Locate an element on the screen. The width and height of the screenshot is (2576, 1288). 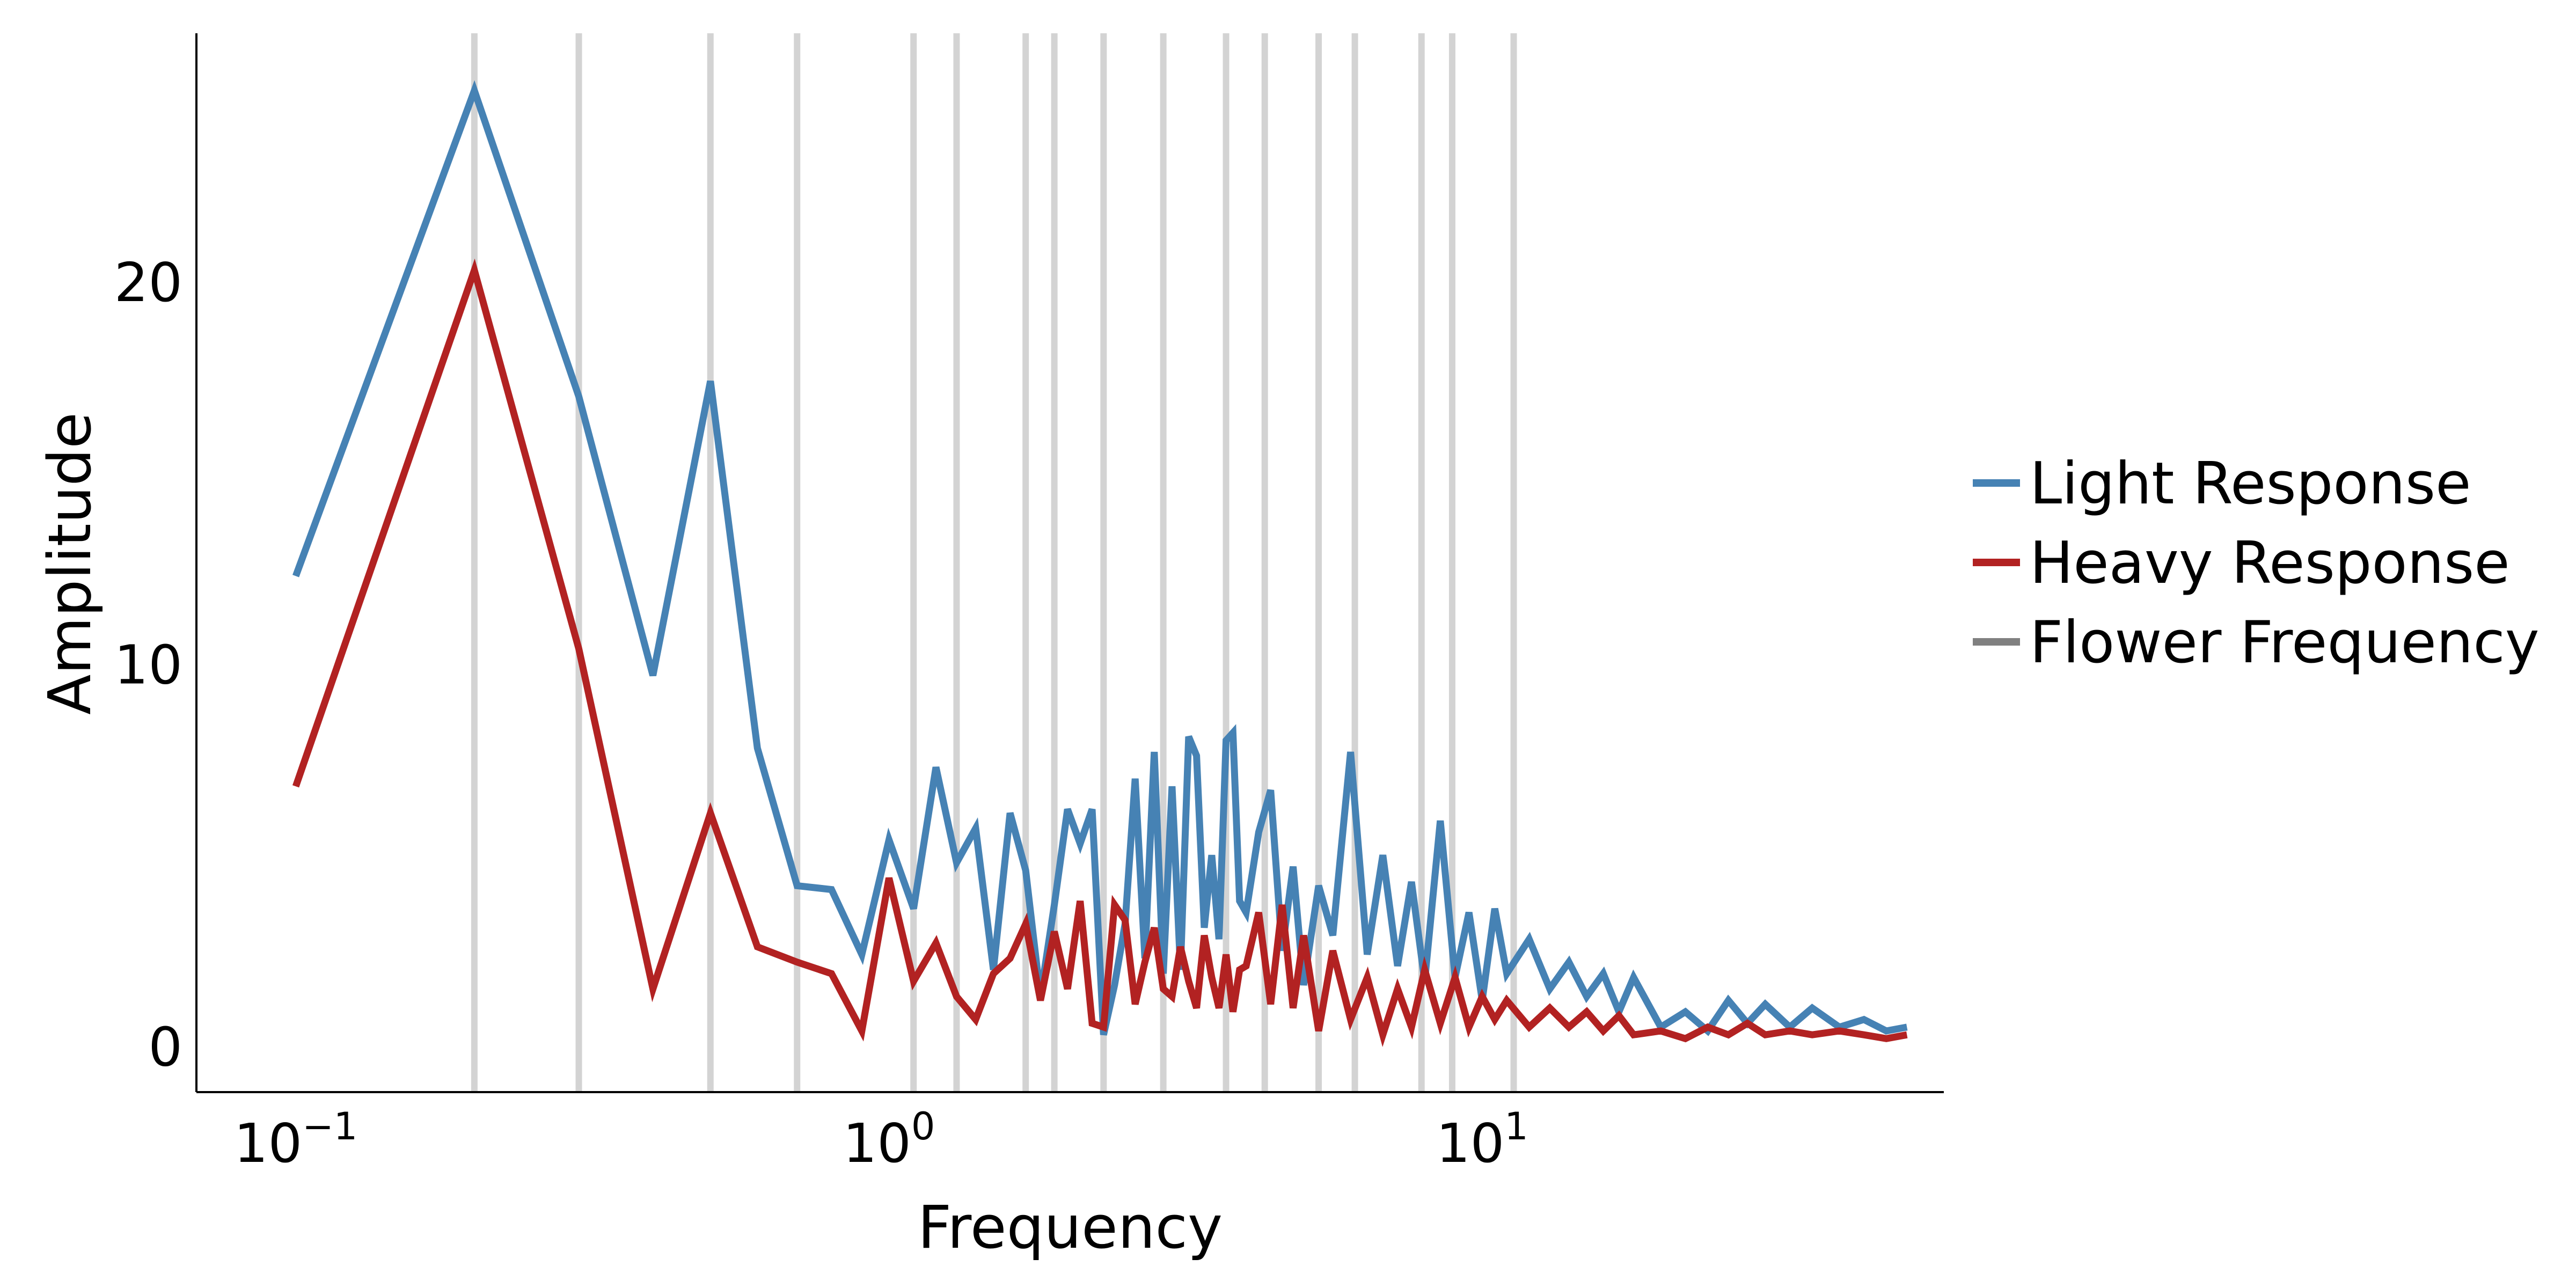
x-axis-label: Frequency is located at coordinates (1070, 1227).